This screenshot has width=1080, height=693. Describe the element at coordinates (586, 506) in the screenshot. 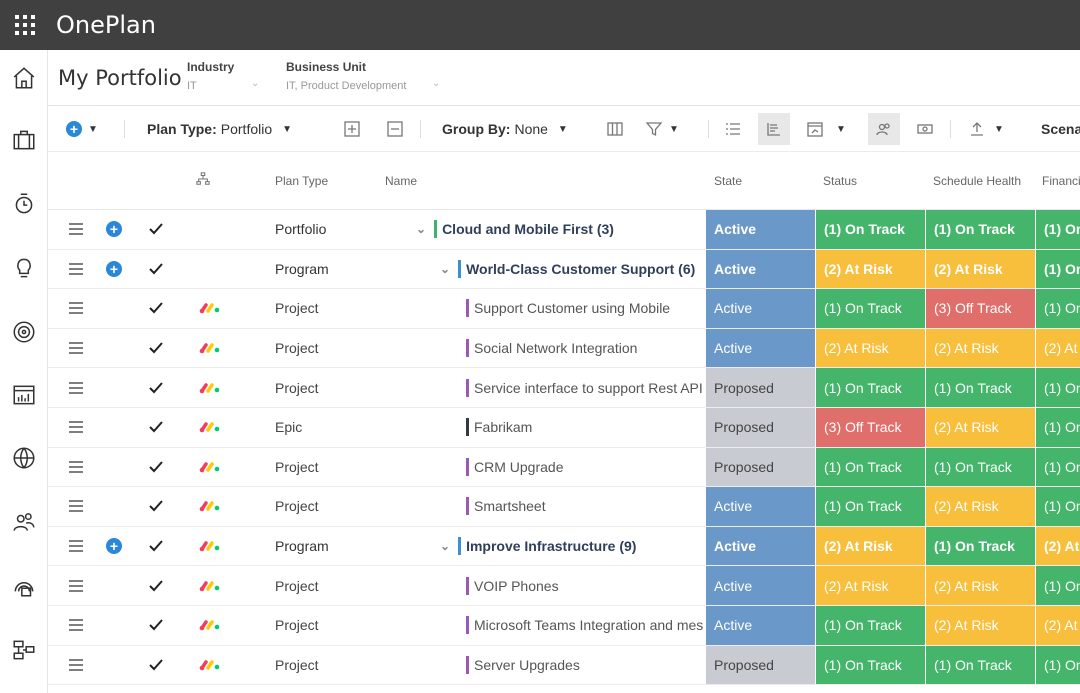

I see `name-cell: Smartsheet` at that location.